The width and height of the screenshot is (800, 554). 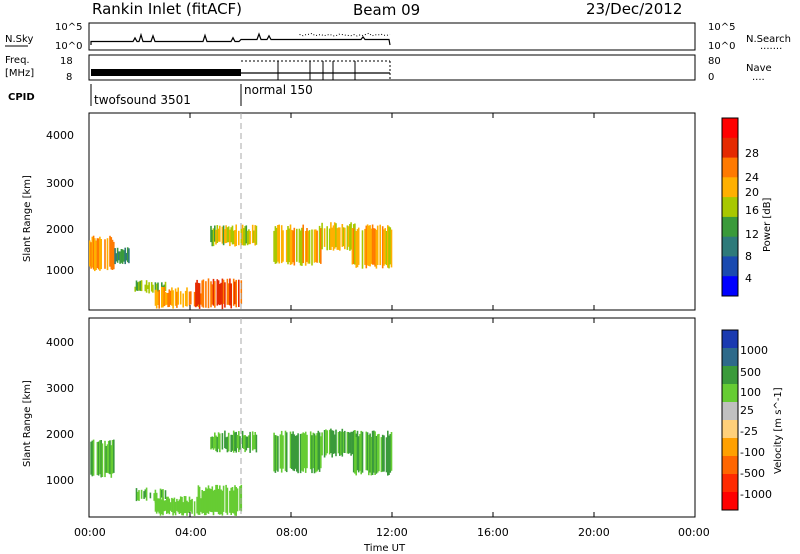 What do you see at coordinates (752, 210) in the screenshot?
I see `power-scale-tick-16: 16` at bounding box center [752, 210].